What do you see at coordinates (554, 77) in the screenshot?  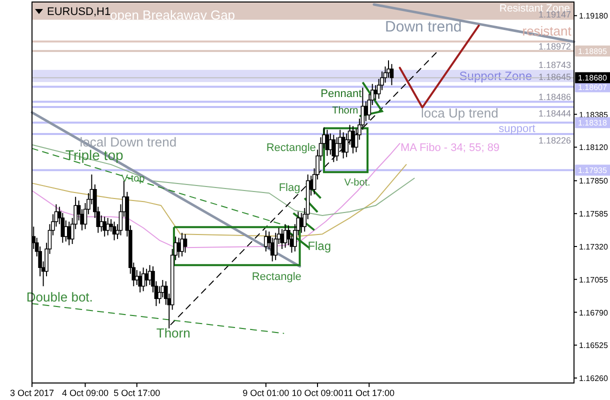 I see `annotation: 1.18645` at bounding box center [554, 77].